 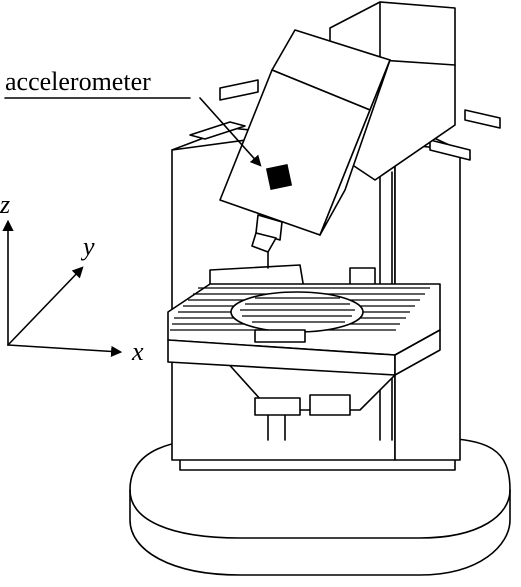 What do you see at coordinates (45, 306) in the screenshot?
I see `y-axis-arrow` at bounding box center [45, 306].